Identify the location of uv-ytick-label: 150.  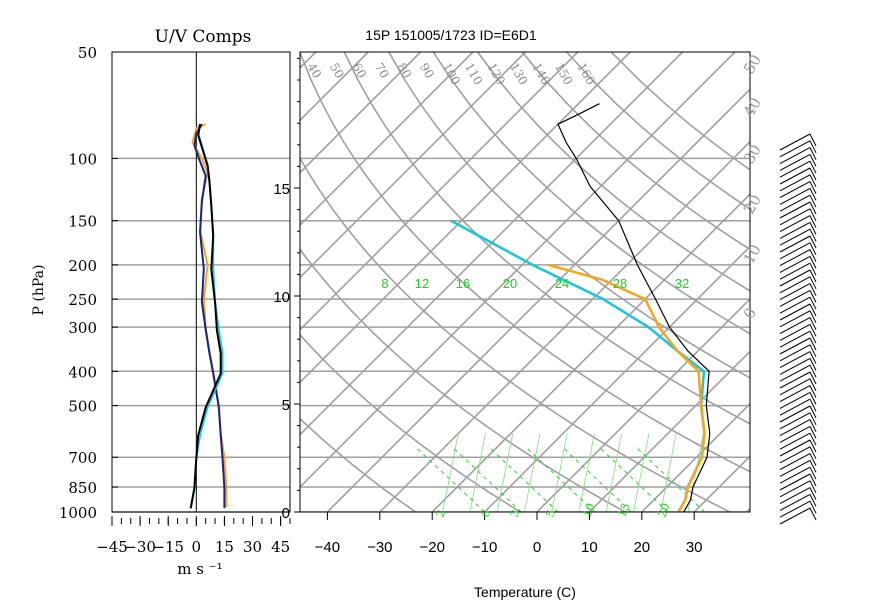
(82, 222).